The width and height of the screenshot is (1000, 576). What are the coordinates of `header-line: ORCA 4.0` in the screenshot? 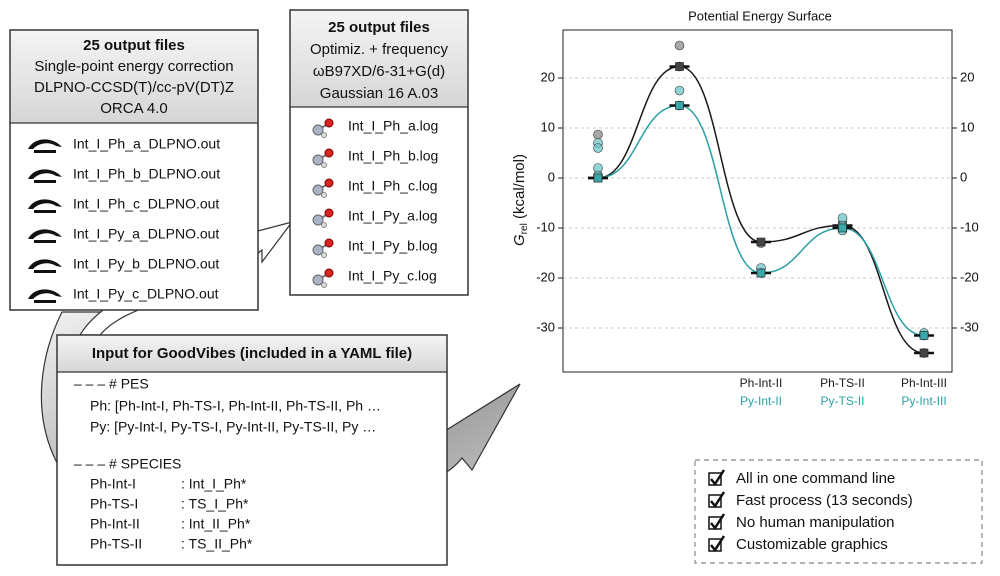 It's located at (134, 108).